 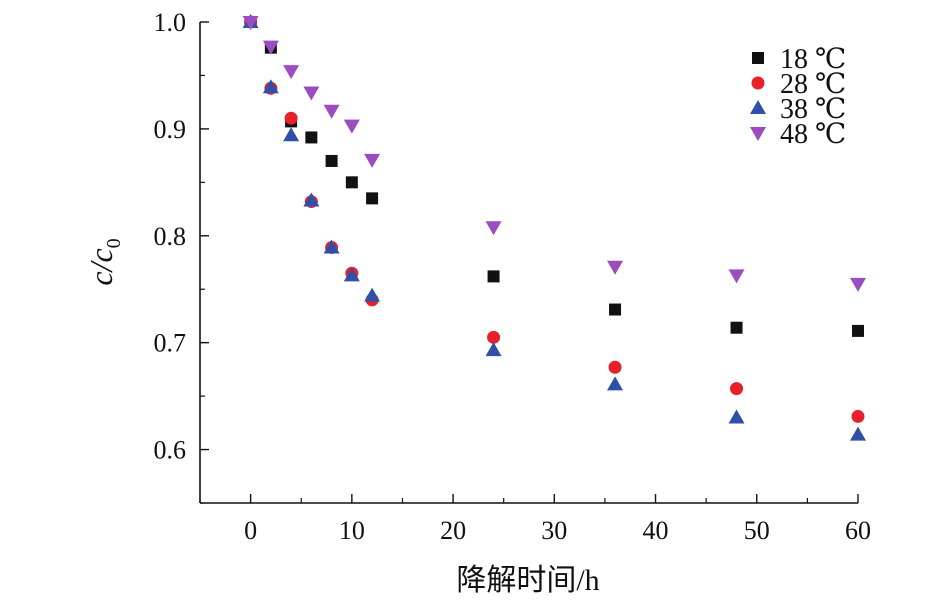 I want to click on x-tick-label: 50, so click(x=757, y=530).